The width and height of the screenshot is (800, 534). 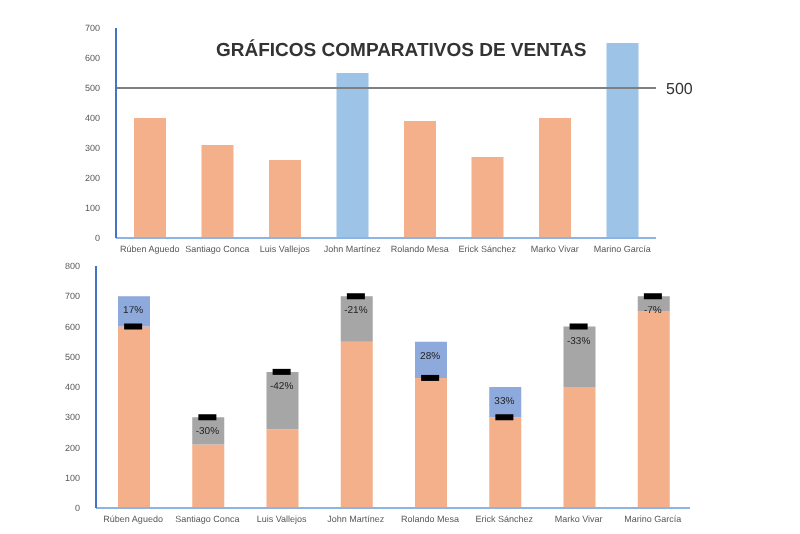 I want to click on text: GRÁFICOS COMPARATIVOS DE VENTAS, so click(x=401, y=51).